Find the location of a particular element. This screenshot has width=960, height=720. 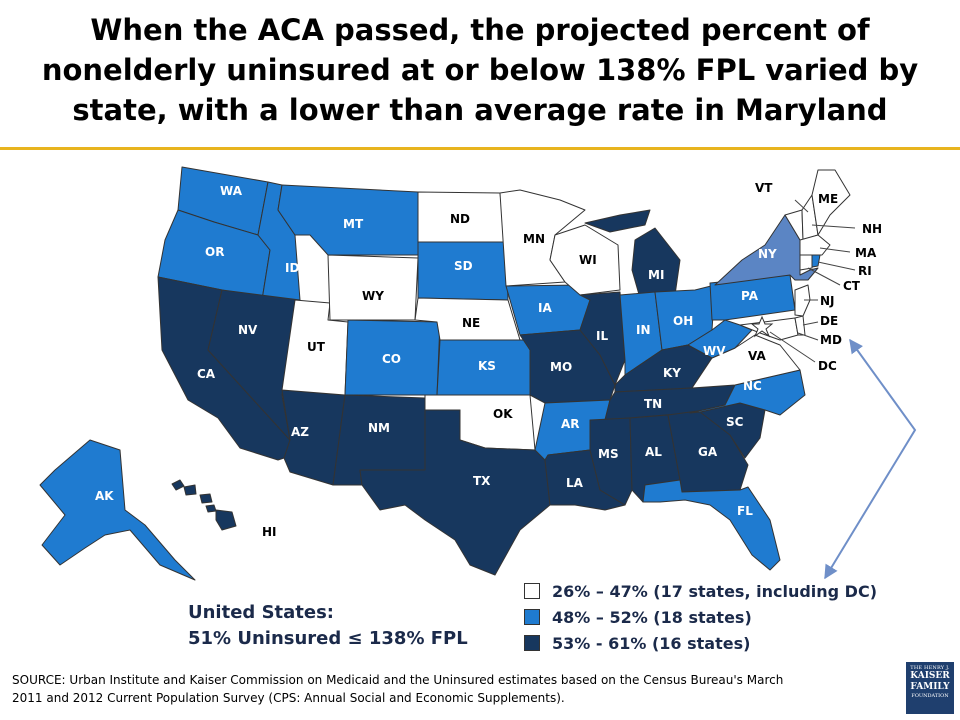

state-NJ is located at coordinates (802, 300).